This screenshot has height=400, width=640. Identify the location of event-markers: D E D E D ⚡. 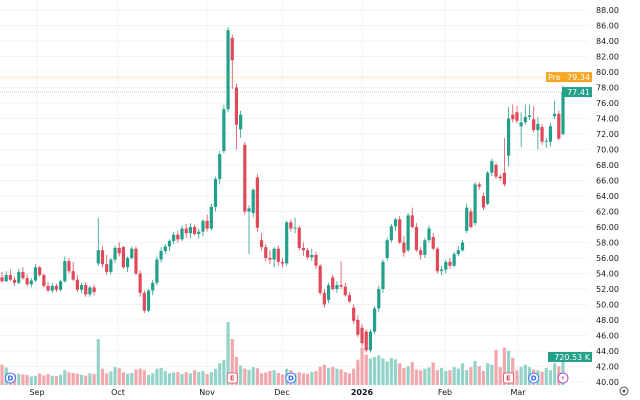
(286, 378).